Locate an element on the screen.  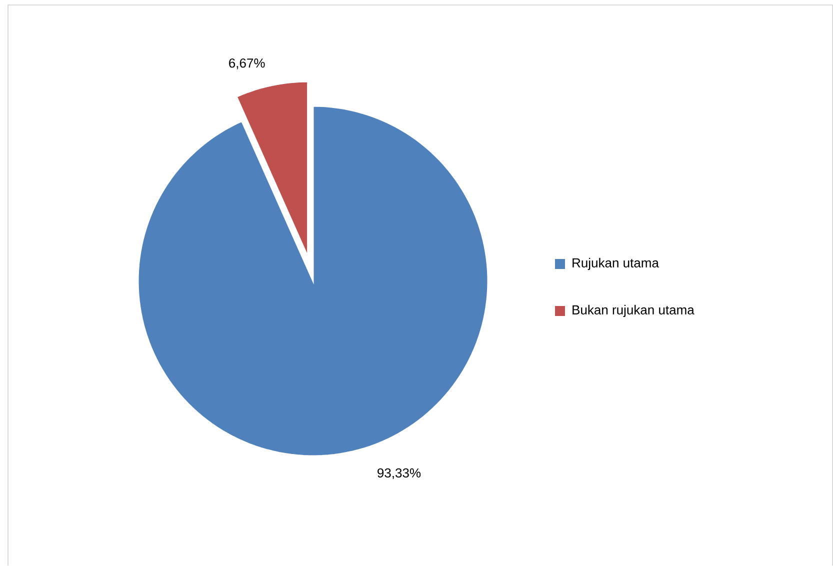
legend-label: Rujukan utama is located at coordinates (615, 264).